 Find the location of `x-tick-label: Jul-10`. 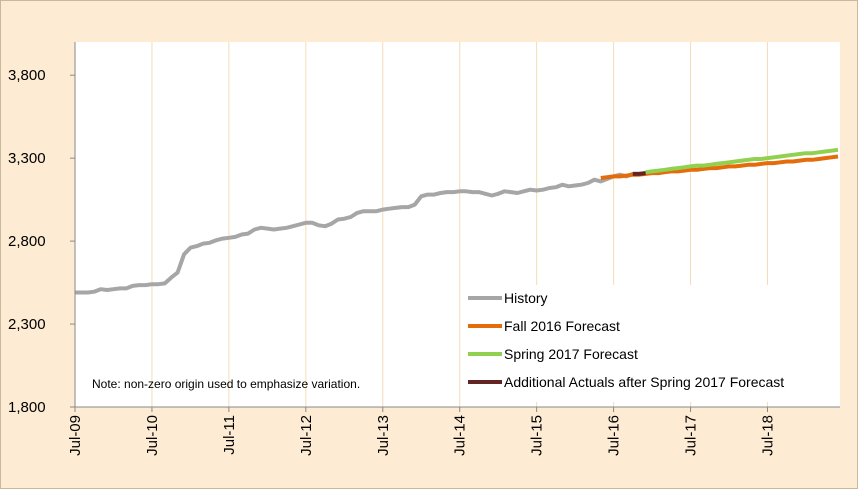

x-tick-label: Jul-10 is located at coordinates (152, 435).